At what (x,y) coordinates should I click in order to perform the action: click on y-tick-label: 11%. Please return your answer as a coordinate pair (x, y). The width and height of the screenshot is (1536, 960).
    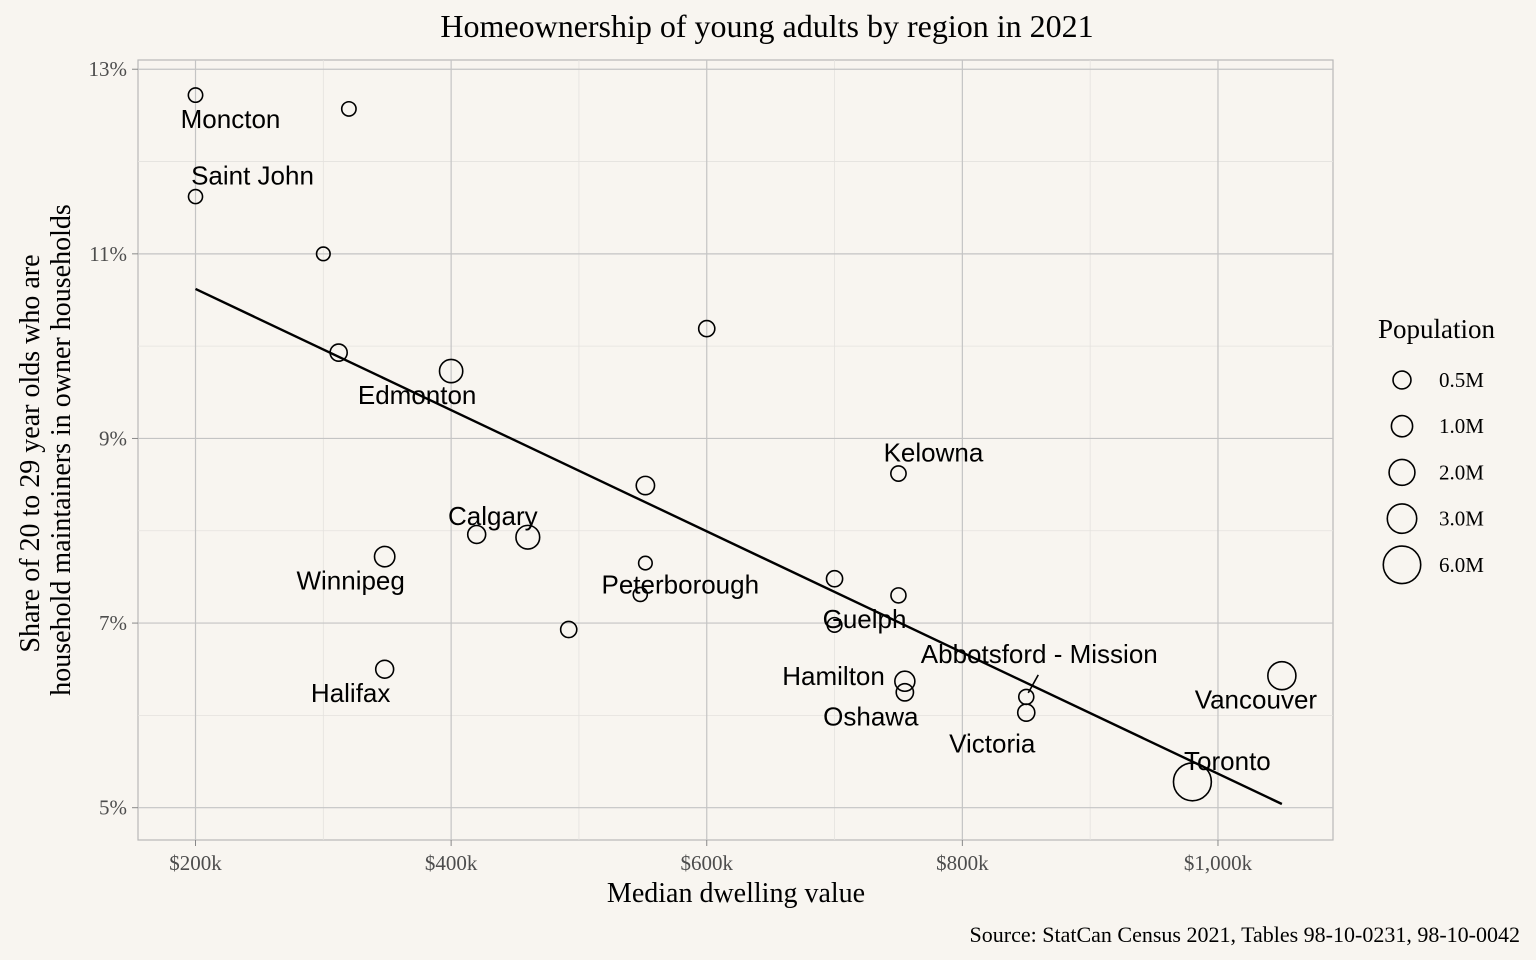
    Looking at the image, I should click on (108, 254).